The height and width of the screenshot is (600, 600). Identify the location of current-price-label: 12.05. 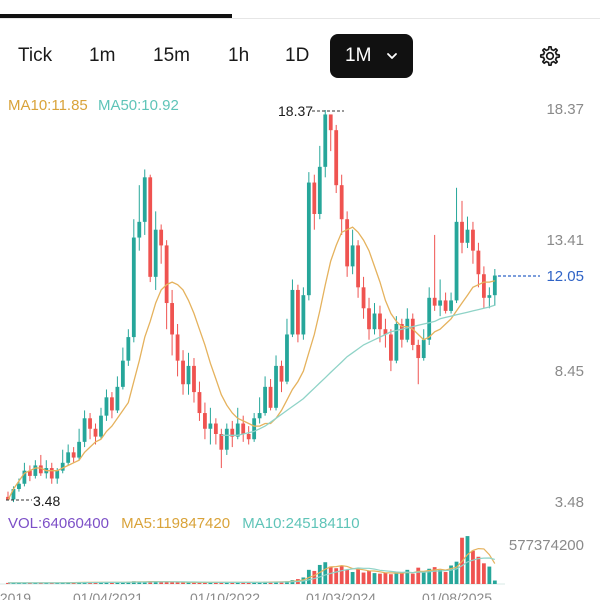
(565, 276).